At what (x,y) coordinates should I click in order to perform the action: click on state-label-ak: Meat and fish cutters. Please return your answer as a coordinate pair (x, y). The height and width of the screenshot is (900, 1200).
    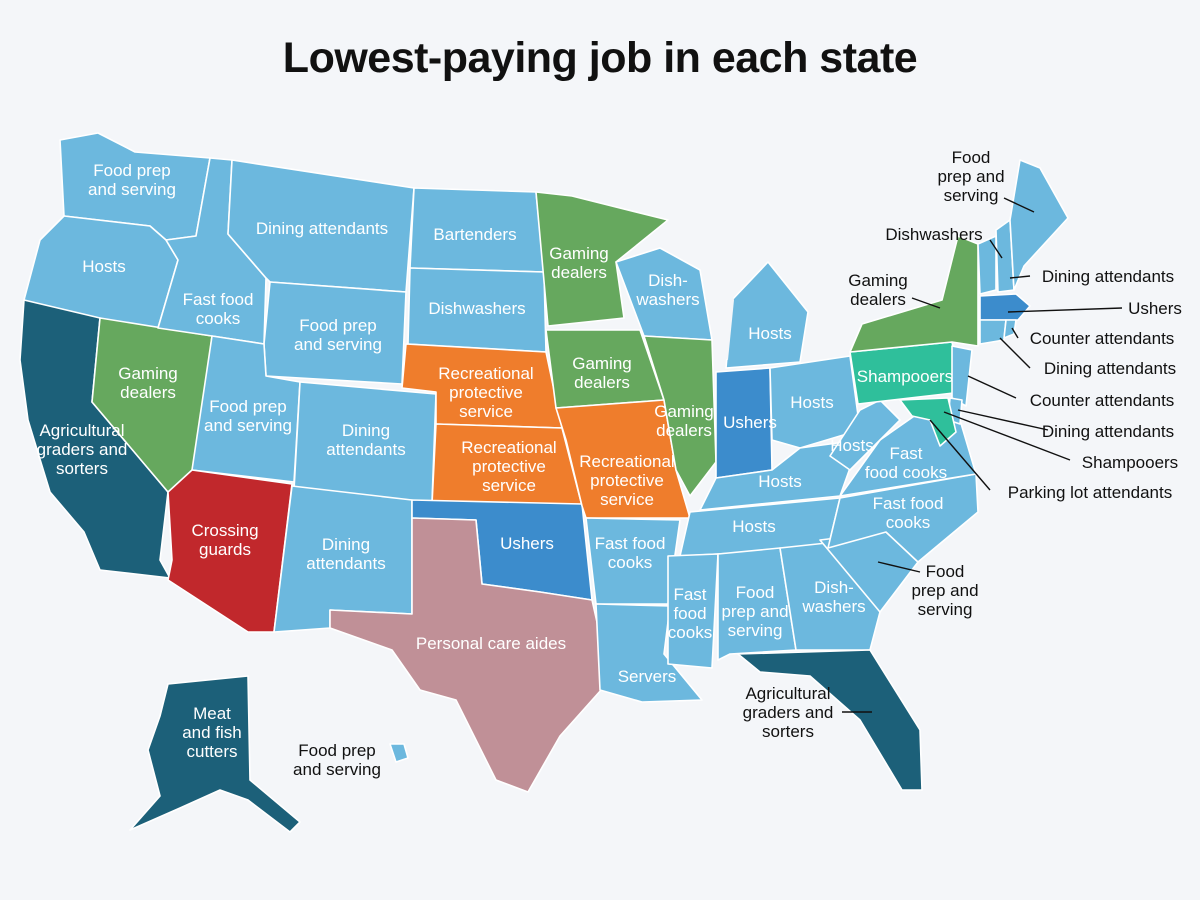
    Looking at the image, I should click on (212, 732).